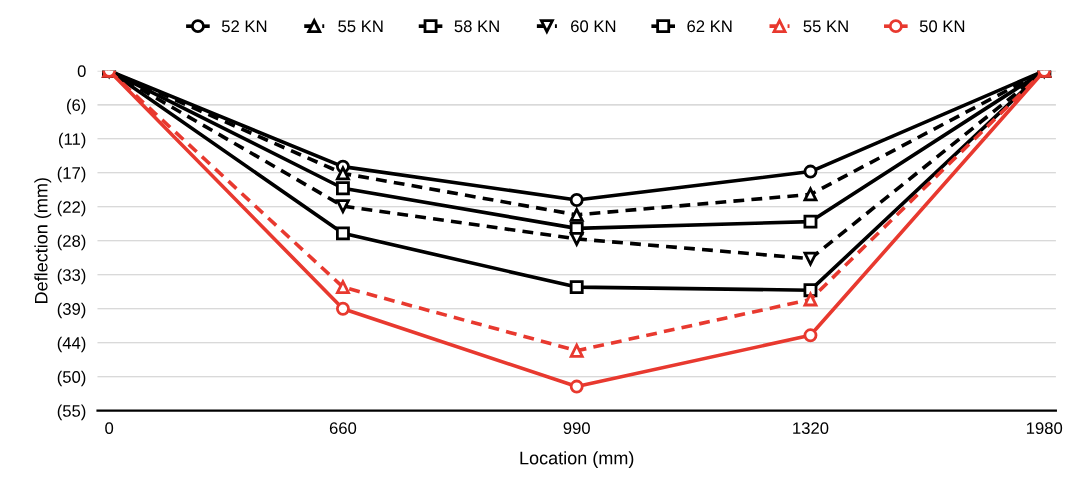 This screenshot has height=482, width=1083. Describe the element at coordinates (576, 428) in the screenshot. I see `x-tick-label: 990` at that location.